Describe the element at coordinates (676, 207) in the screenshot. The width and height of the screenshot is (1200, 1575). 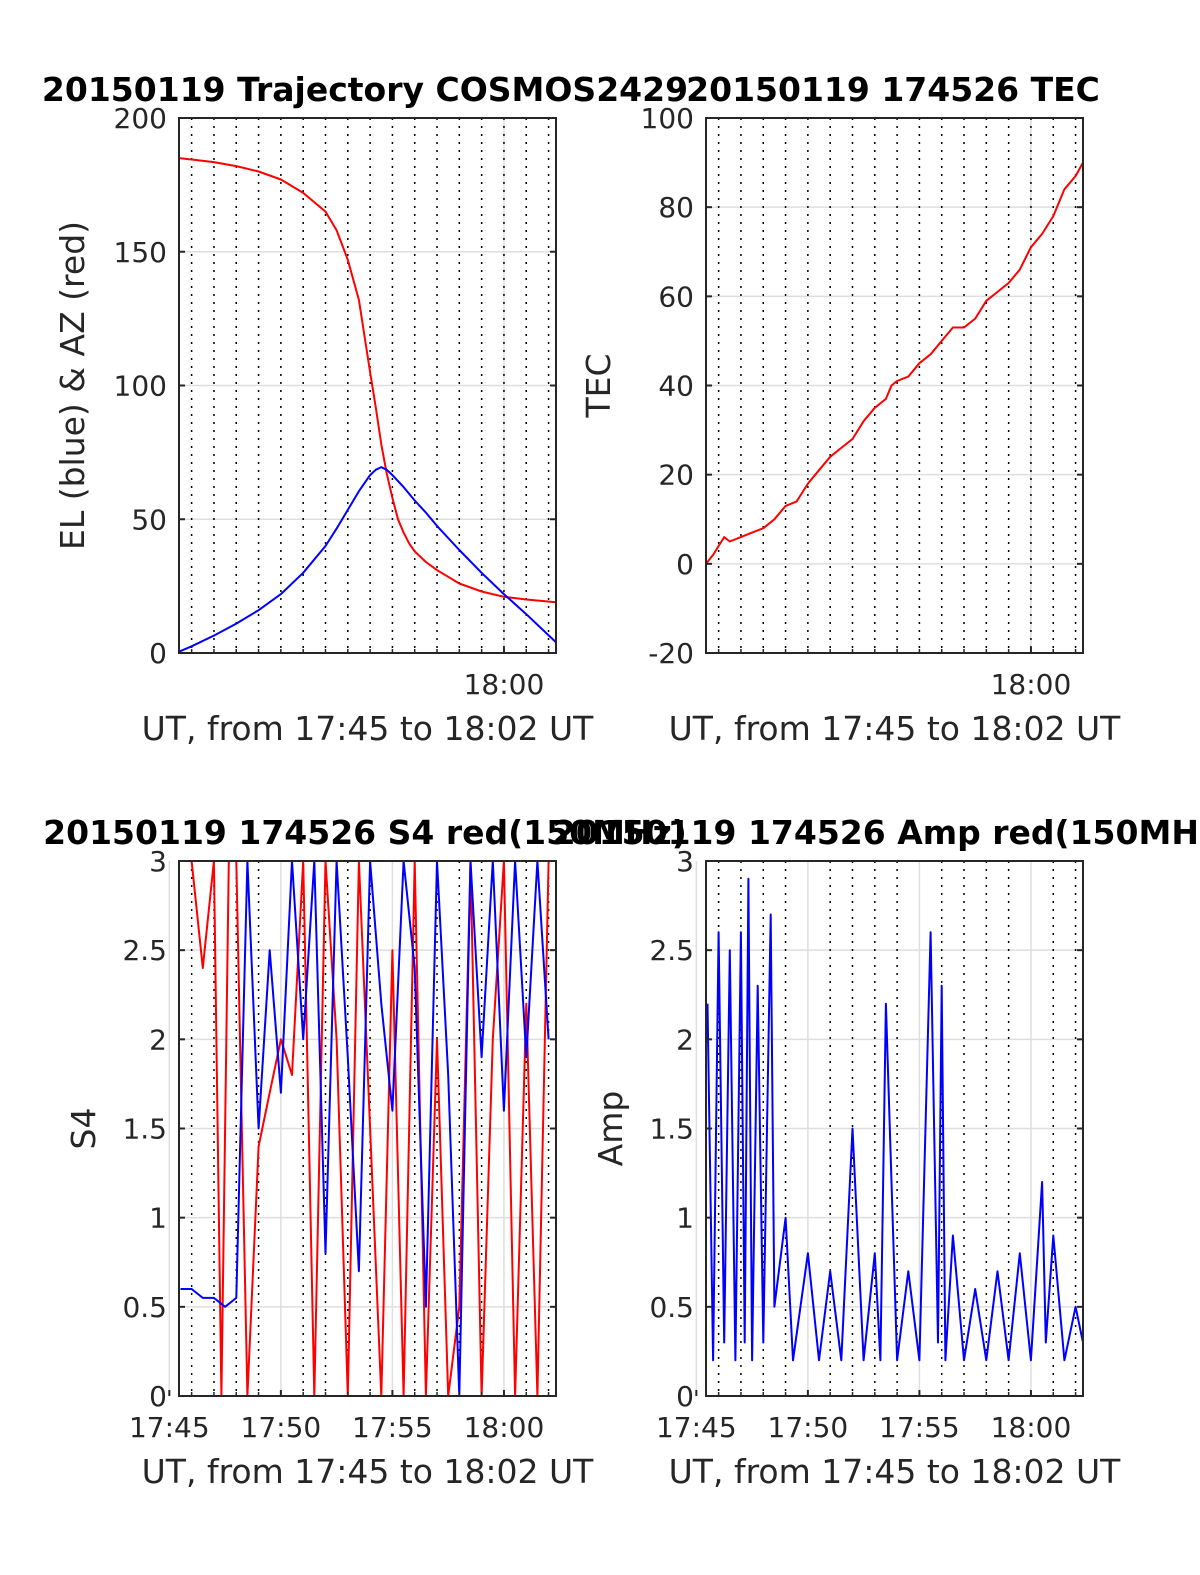
I see `y-tick-label: 80` at that location.